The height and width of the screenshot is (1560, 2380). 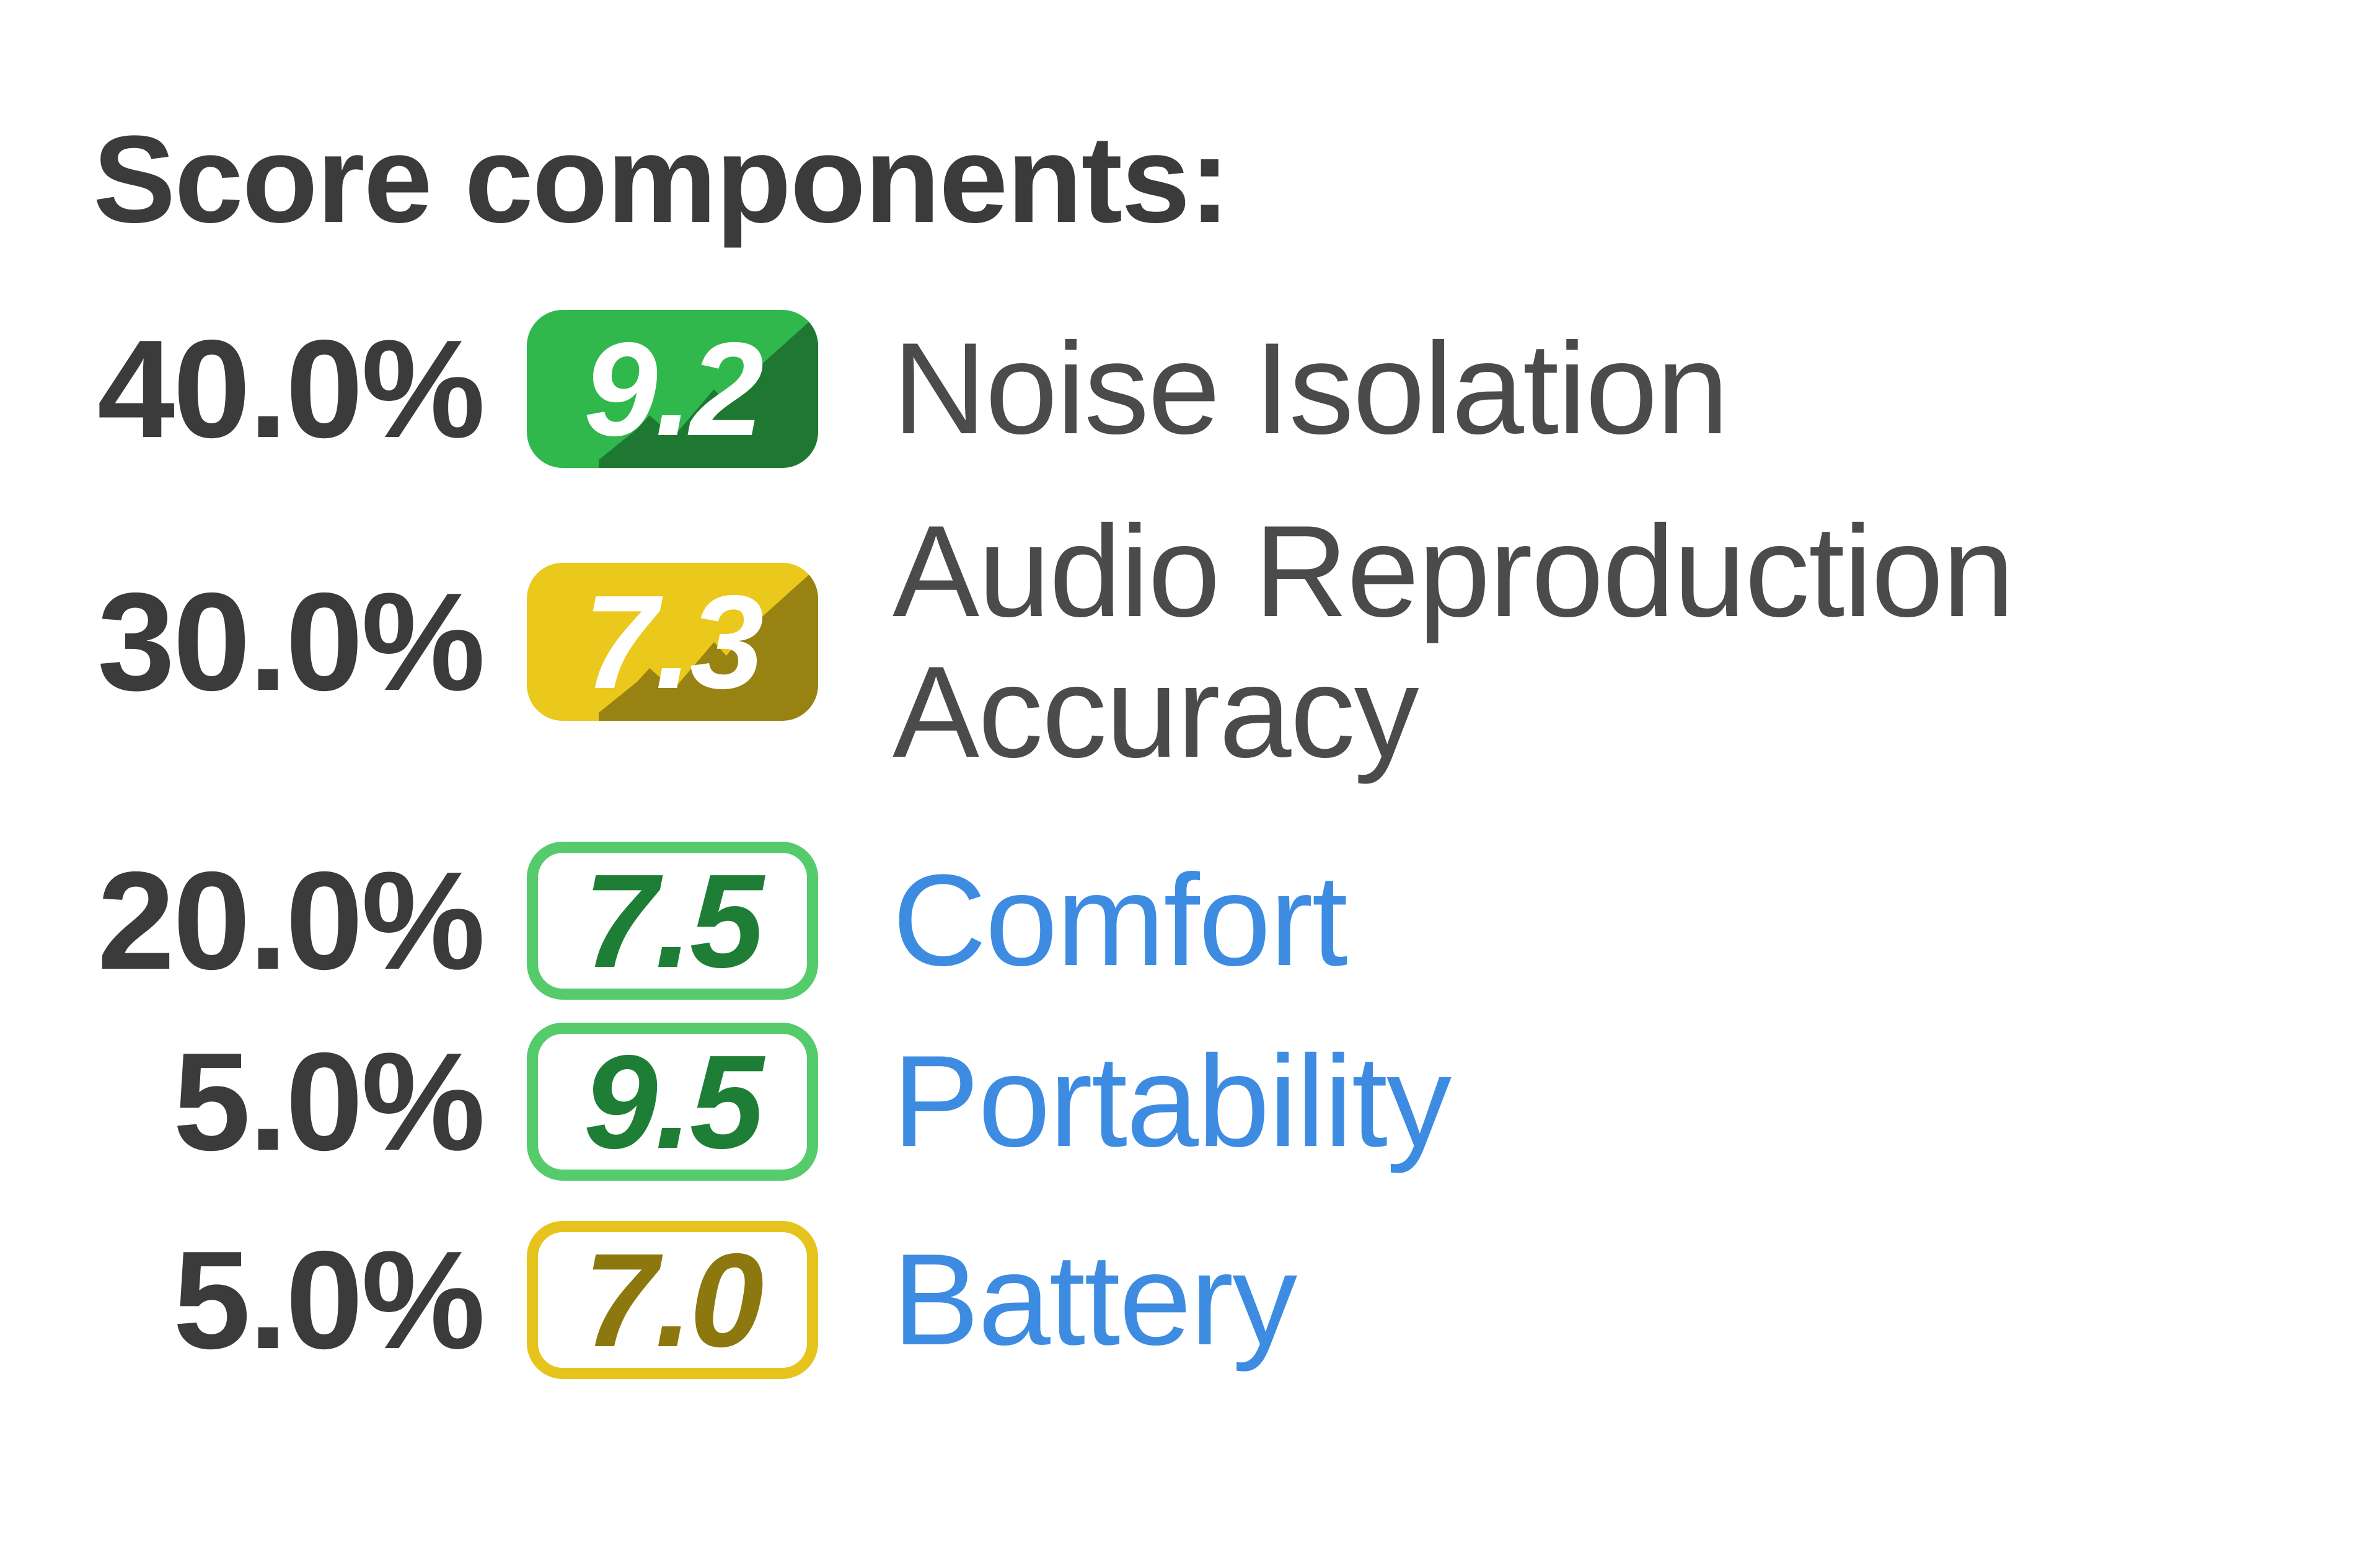 I want to click on score-badge: 7.0, so click(x=672, y=1300).